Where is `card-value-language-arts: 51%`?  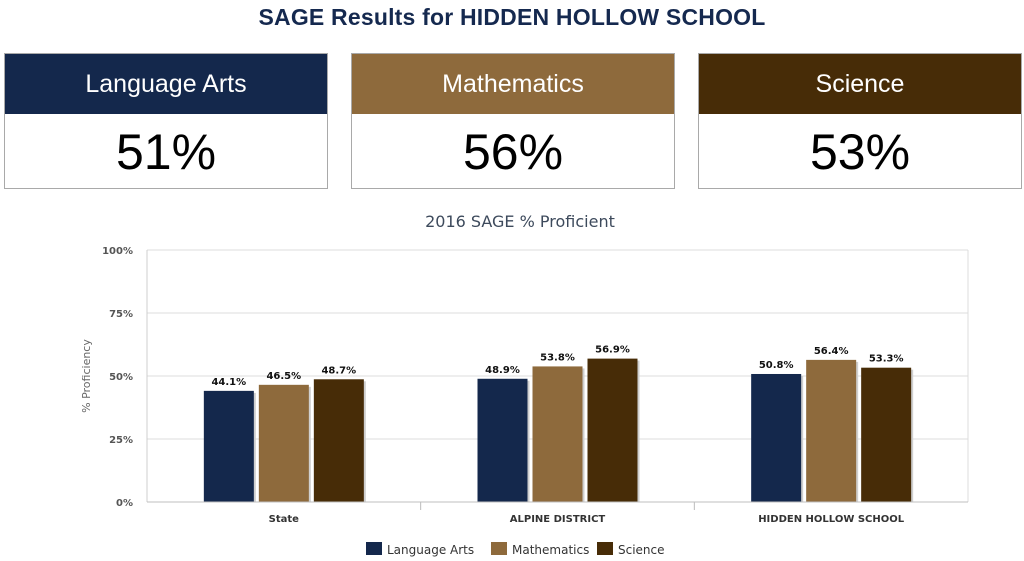
card-value-language-arts: 51% is located at coordinates (166, 152).